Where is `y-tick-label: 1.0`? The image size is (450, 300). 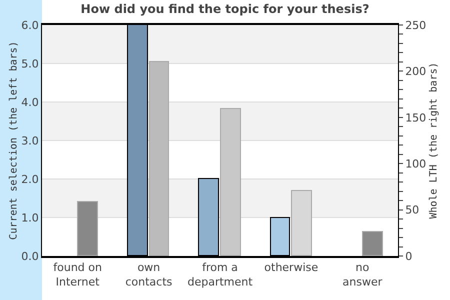
y-tick-label: 1.0 is located at coordinates (30, 217).